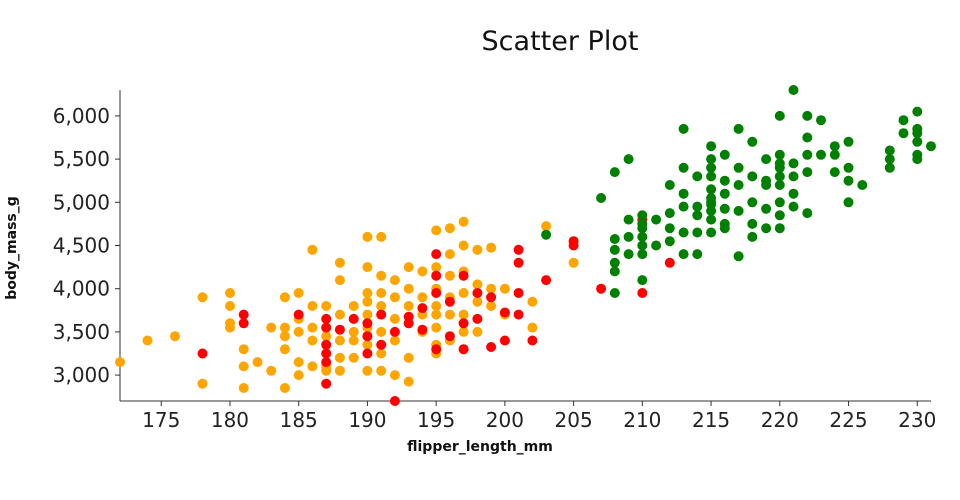 The height and width of the screenshot is (500, 960). What do you see at coordinates (480, 447) in the screenshot?
I see `x-axis-title: flipper_length_mm` at bounding box center [480, 447].